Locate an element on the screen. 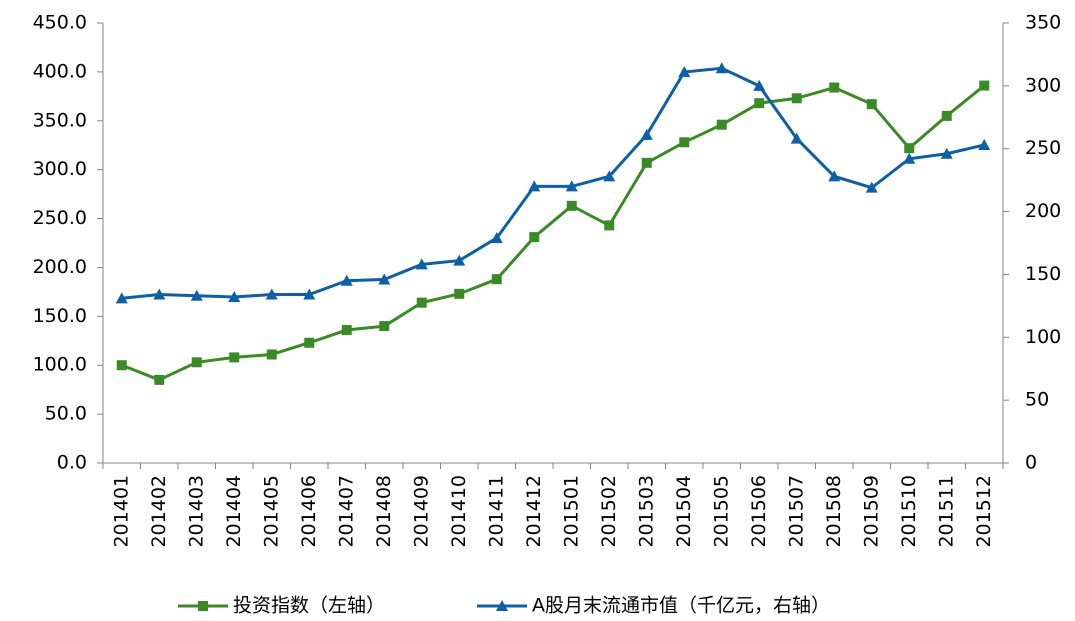  y-tick-label: 150.0 is located at coordinates (60, 316).